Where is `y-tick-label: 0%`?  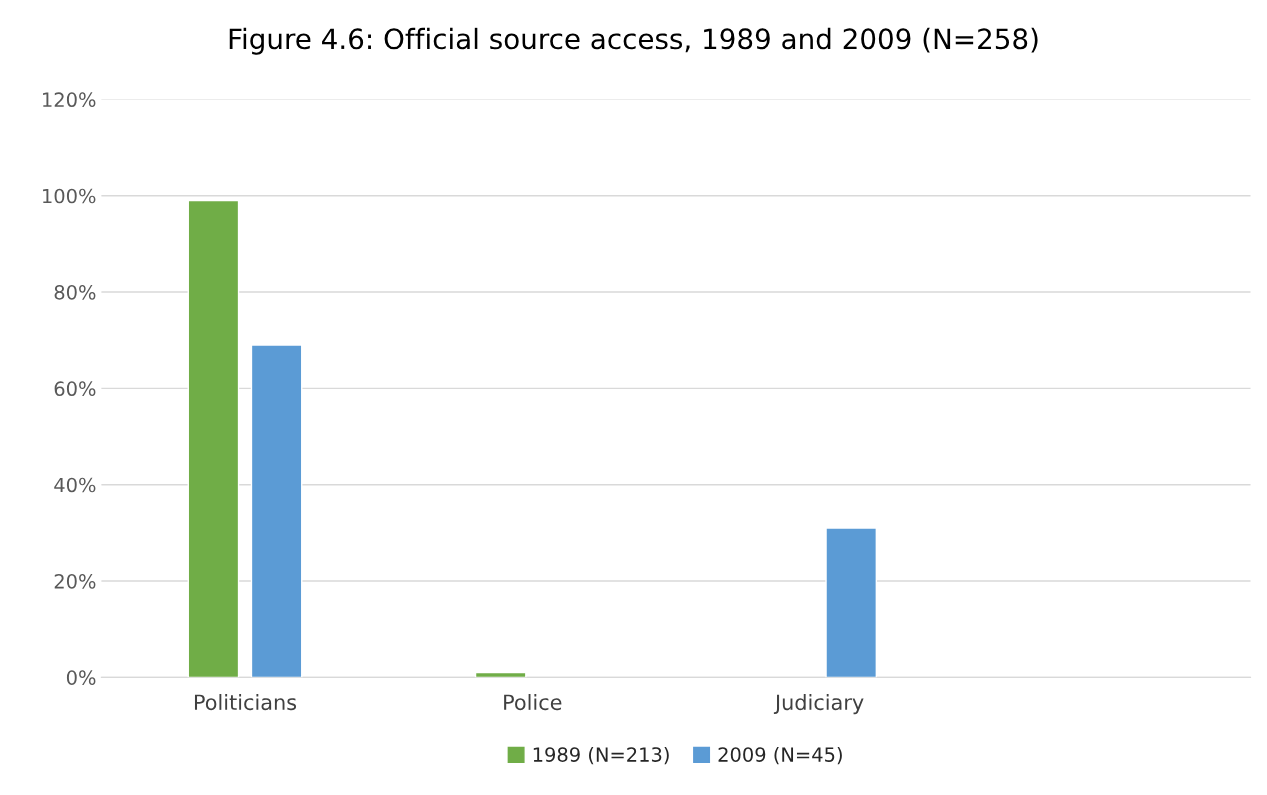 y-tick-label: 0% is located at coordinates (81, 677).